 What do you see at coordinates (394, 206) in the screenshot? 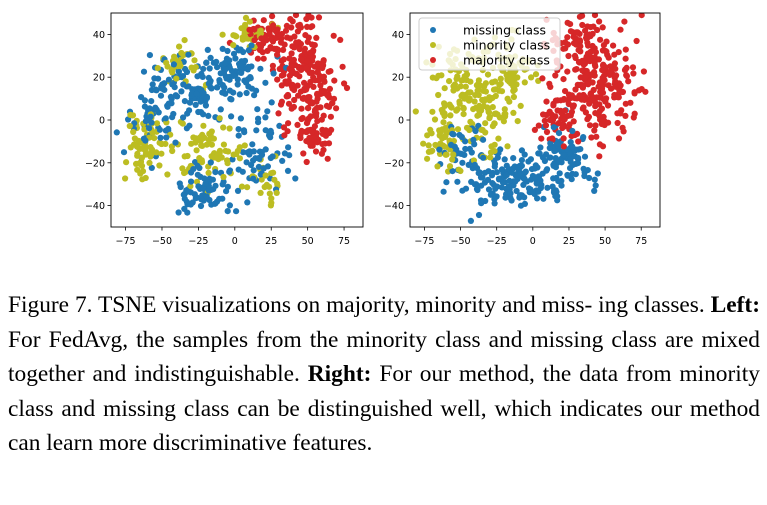
I see `right-ytick-label: −40` at bounding box center [394, 206].